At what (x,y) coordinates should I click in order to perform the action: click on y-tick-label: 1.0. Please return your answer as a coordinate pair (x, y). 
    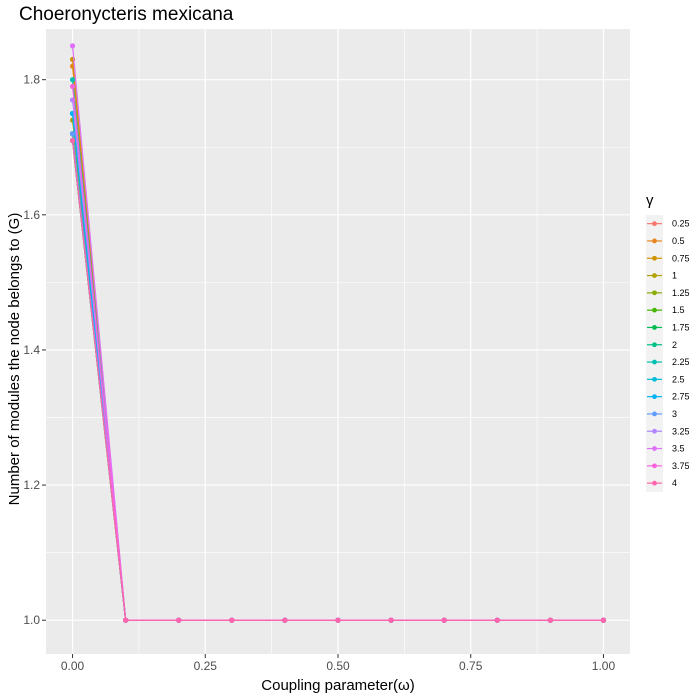
    Looking at the image, I should click on (31, 620).